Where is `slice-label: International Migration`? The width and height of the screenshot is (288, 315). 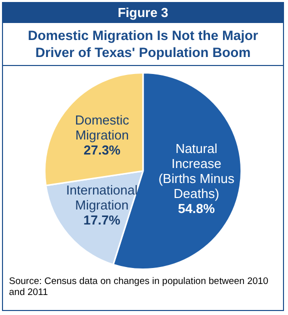
slice-label: International Migration is located at coordinates (102, 197).